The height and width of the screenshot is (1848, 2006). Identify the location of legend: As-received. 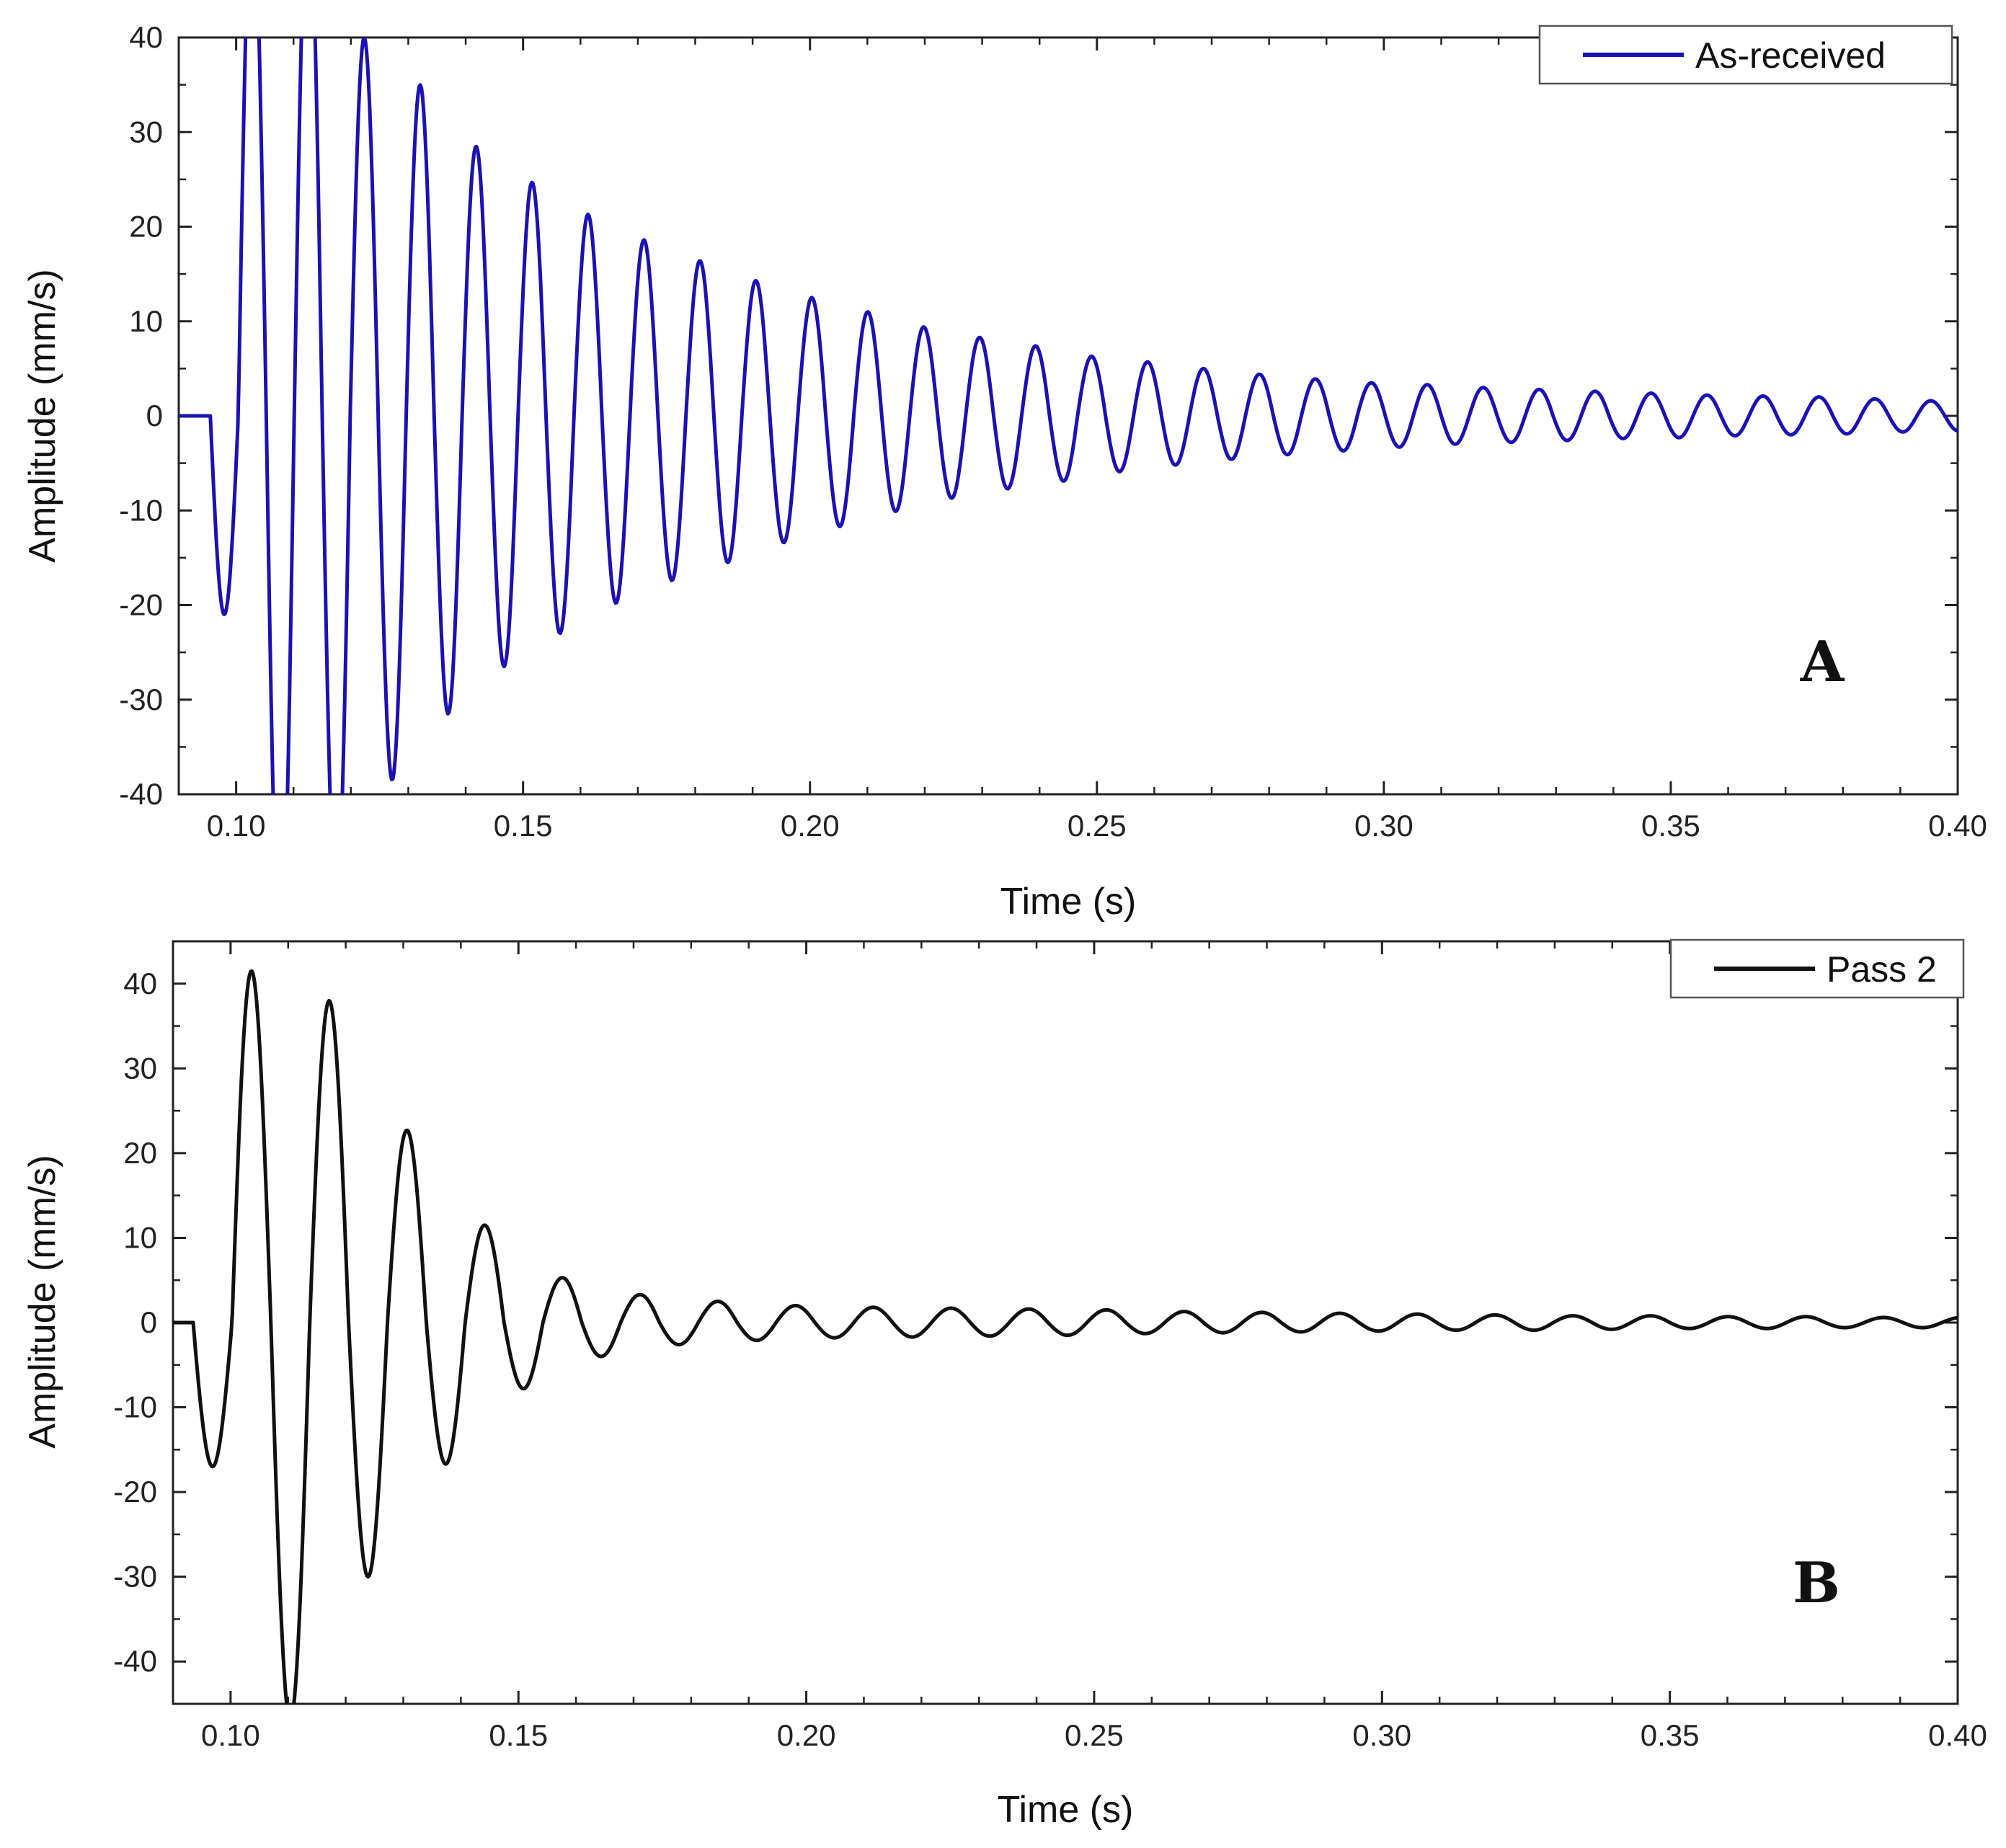
(1746, 55).